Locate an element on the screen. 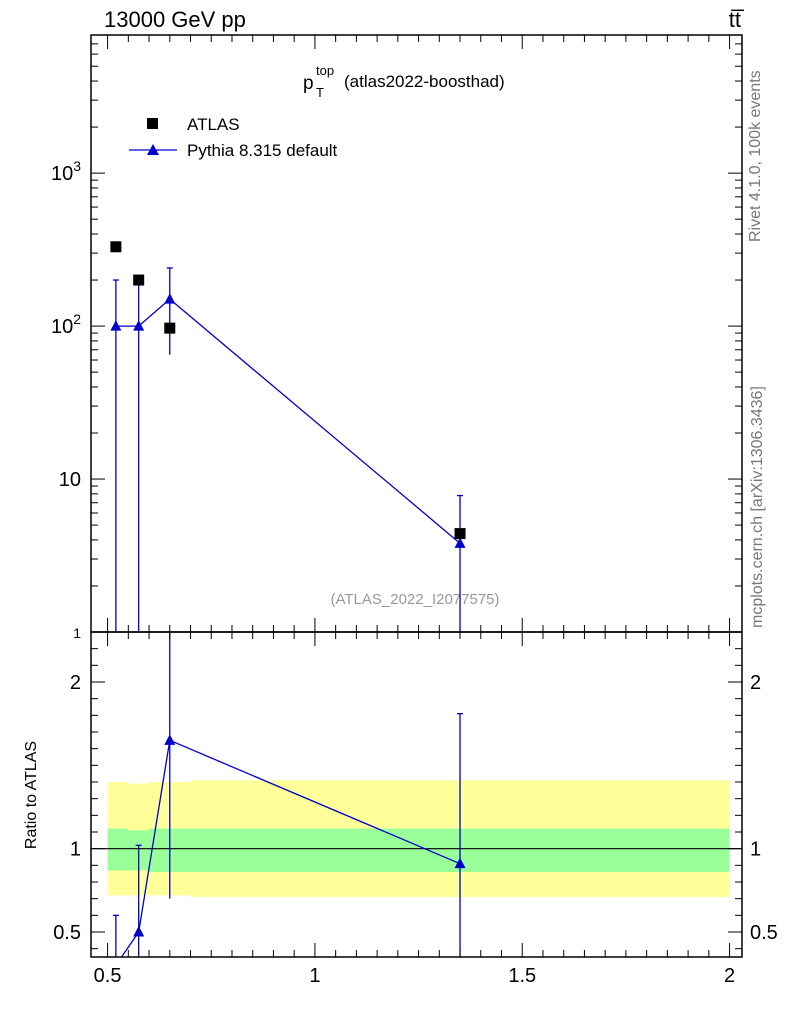  main-y-tick-label: 1 is located at coordinates (77, 633).